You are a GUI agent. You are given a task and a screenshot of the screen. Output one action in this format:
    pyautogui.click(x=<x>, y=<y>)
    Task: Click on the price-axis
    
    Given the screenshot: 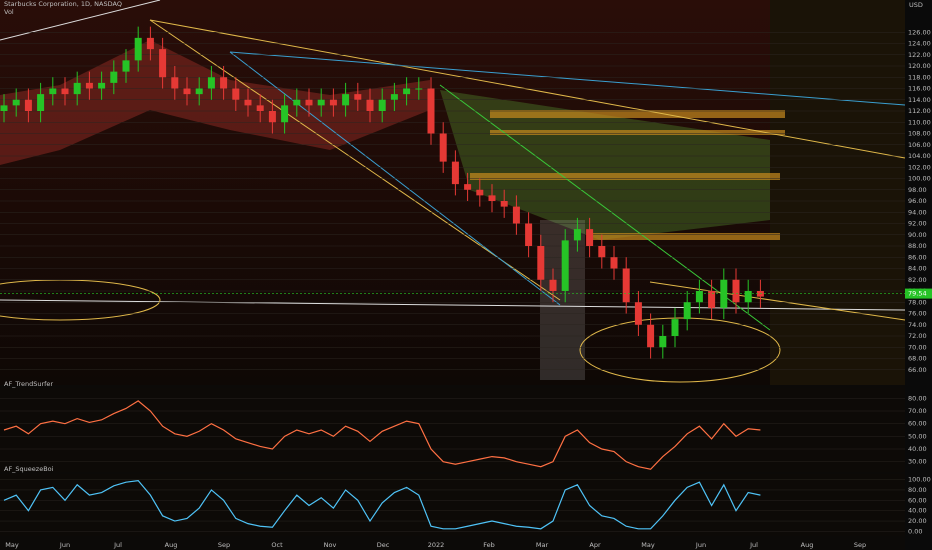 What is the action you would take?
    pyautogui.click(x=918, y=275)
    